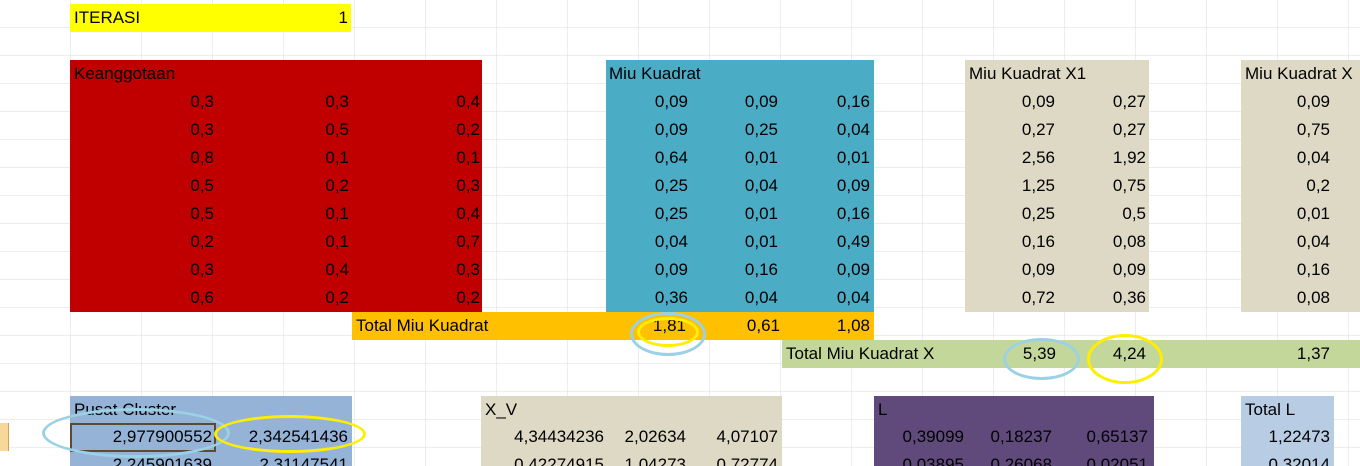 This screenshot has width=1360, height=466. What do you see at coordinates (853, 241) in the screenshot?
I see `miu-kuadrat-cell: 0,49` at bounding box center [853, 241].